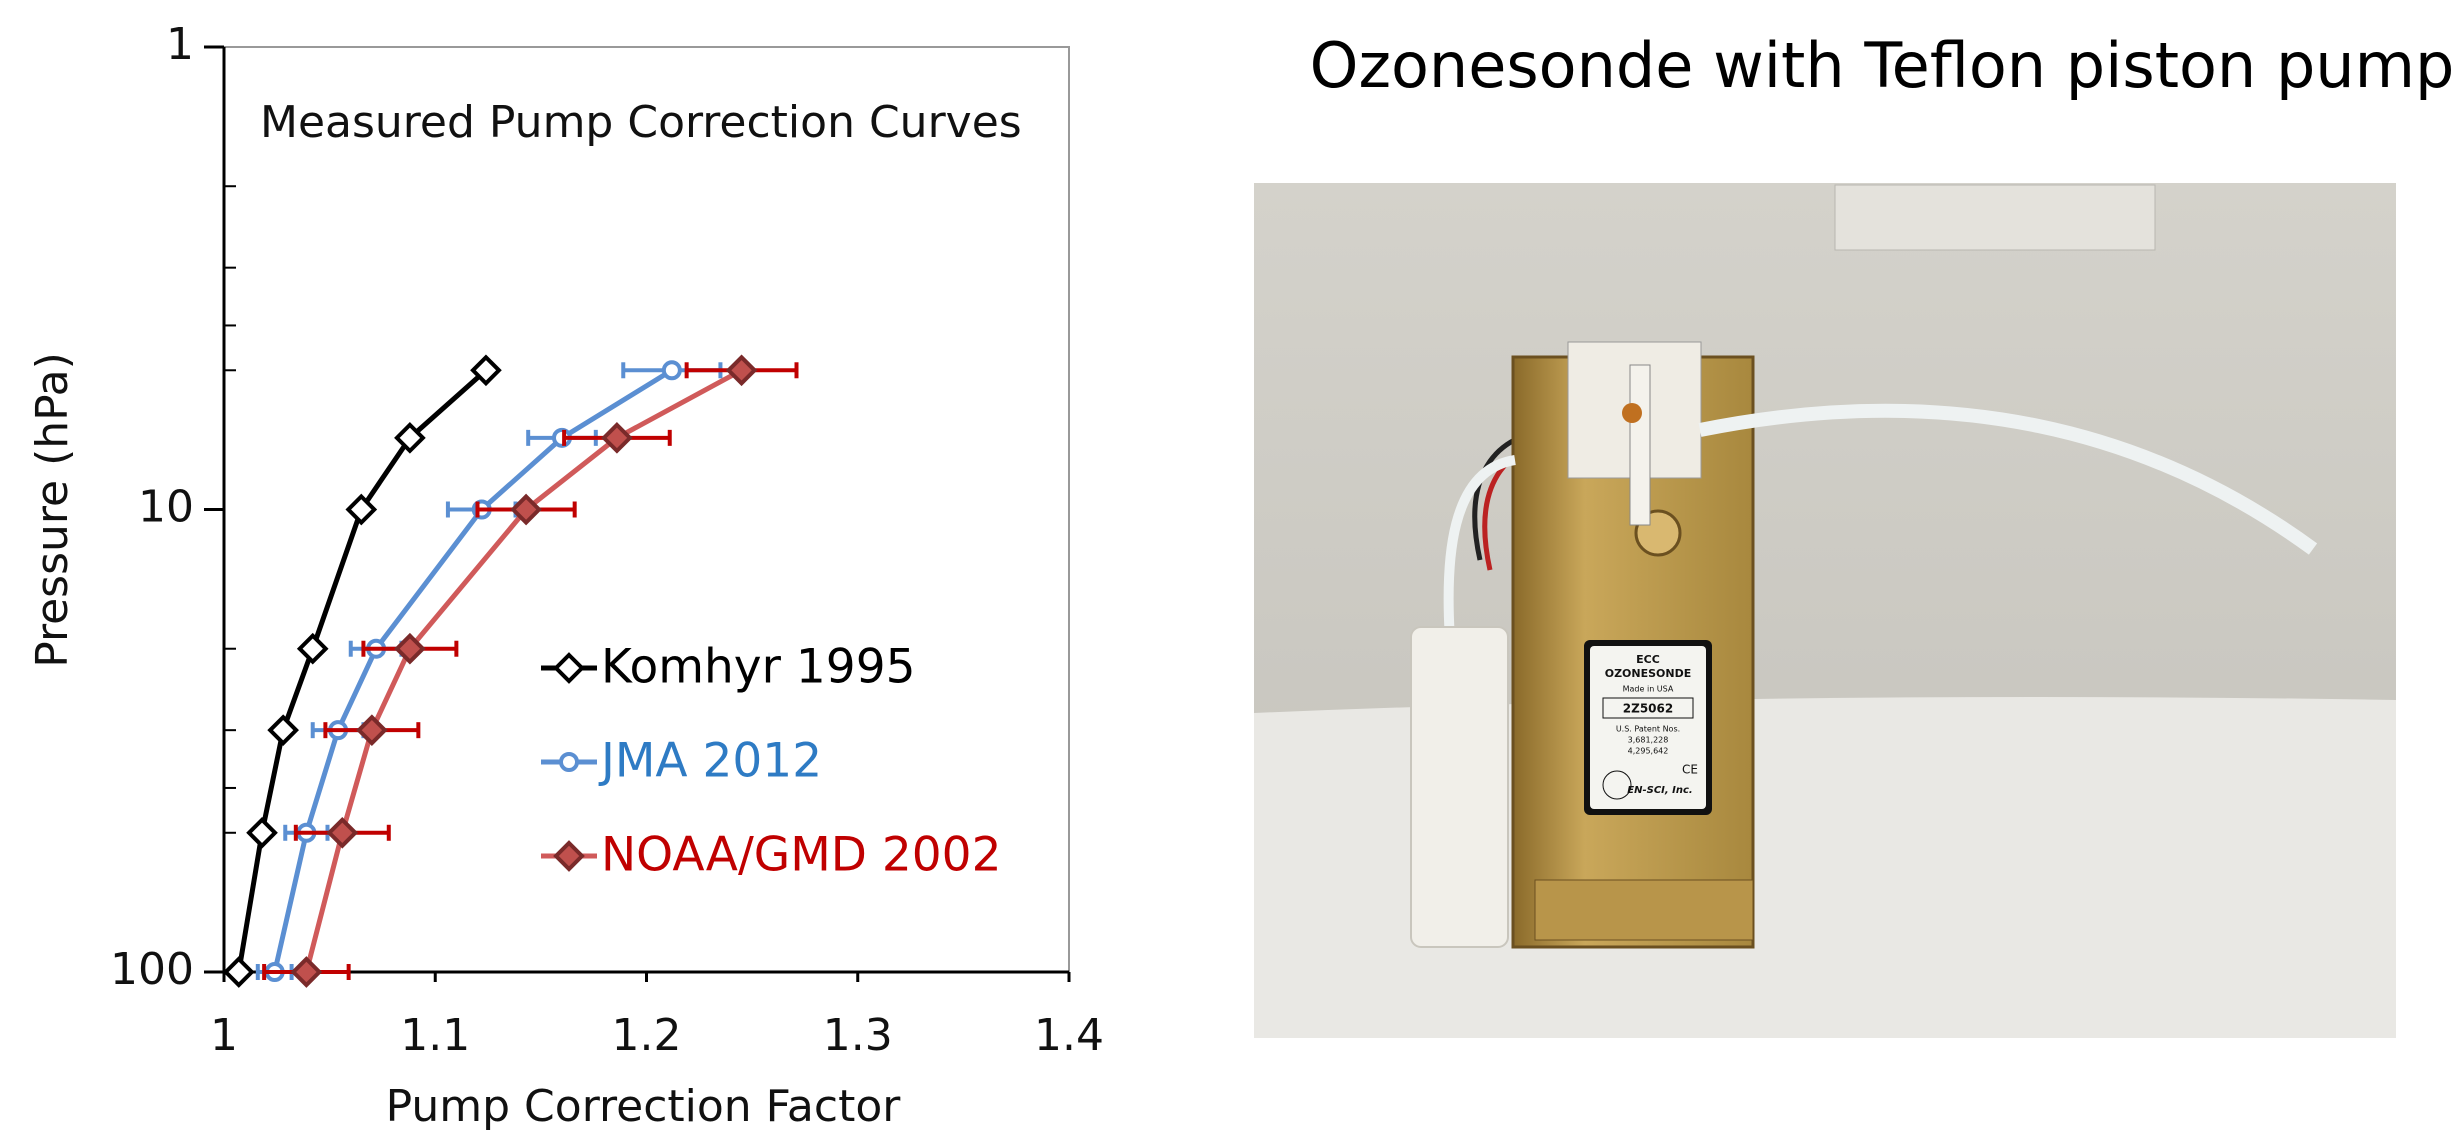  Describe the element at coordinates (641, 122) in the screenshot. I see `chart-title: Measured Pump Correction Curves` at that location.